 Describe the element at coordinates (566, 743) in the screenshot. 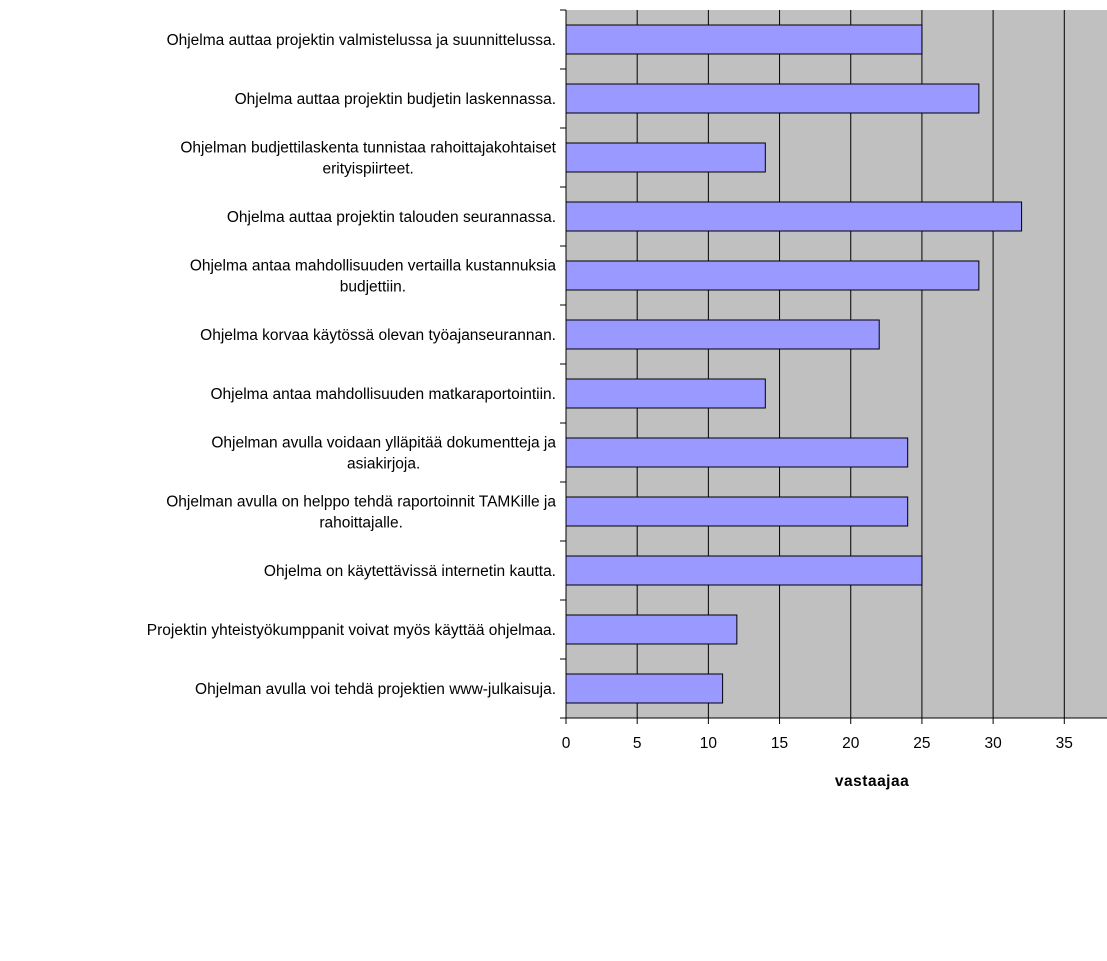

I see `x-tick-label: 0` at that location.